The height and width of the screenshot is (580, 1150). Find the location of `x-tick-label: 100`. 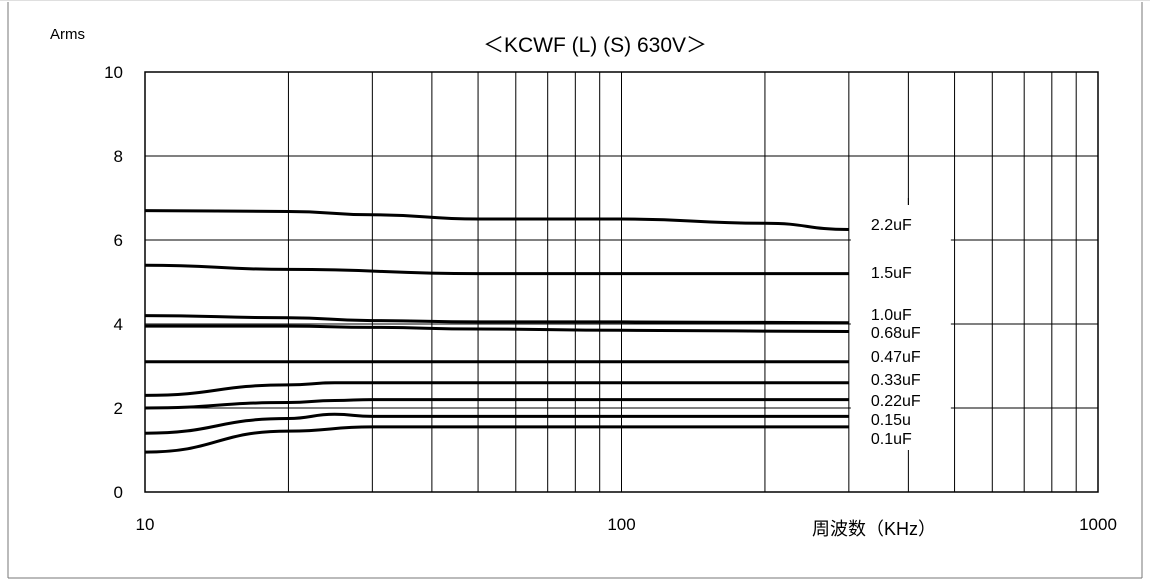

x-tick-label: 100 is located at coordinates (621, 524).